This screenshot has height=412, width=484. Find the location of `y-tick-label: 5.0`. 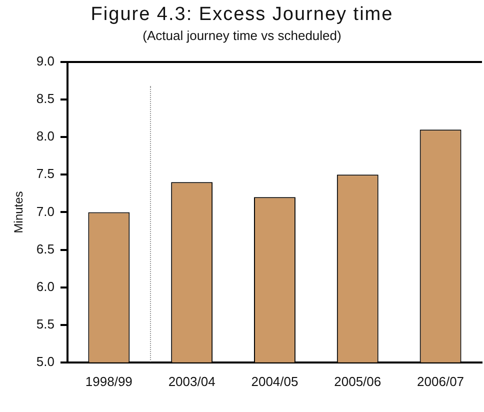

y-tick-label: 5.0 is located at coordinates (45, 361).